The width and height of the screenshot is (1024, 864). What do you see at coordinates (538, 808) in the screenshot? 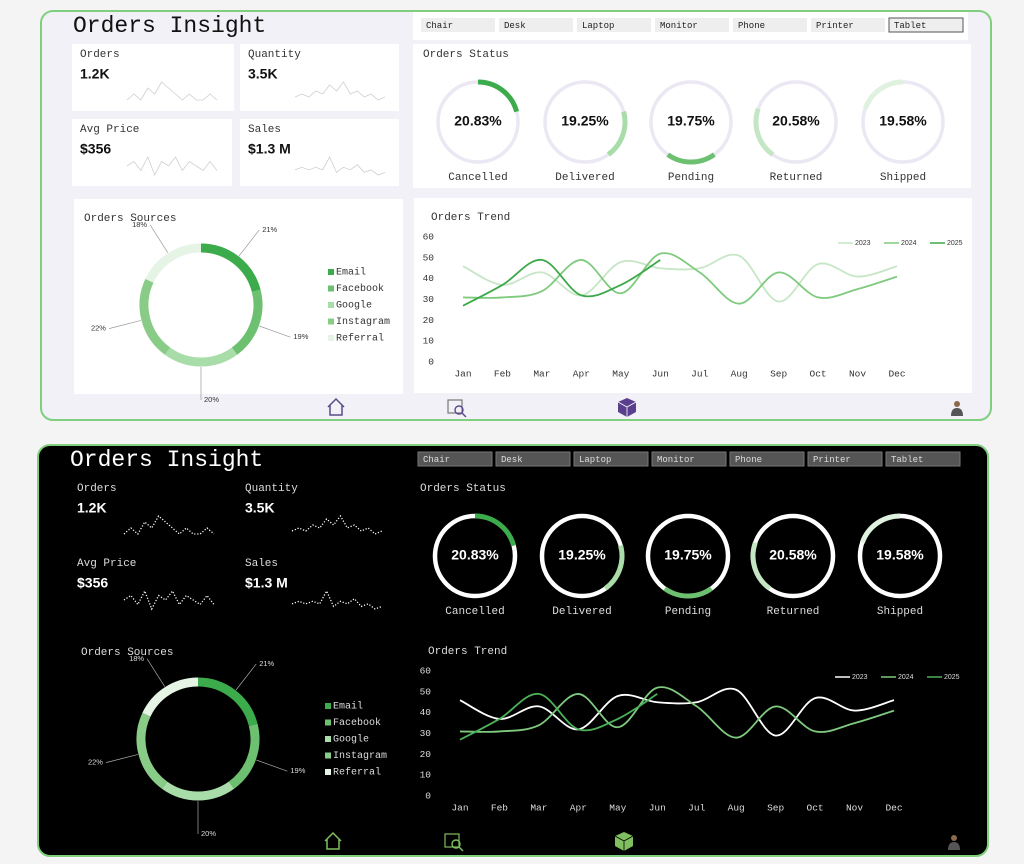
I see `x-tick-label: Mar` at bounding box center [538, 808].